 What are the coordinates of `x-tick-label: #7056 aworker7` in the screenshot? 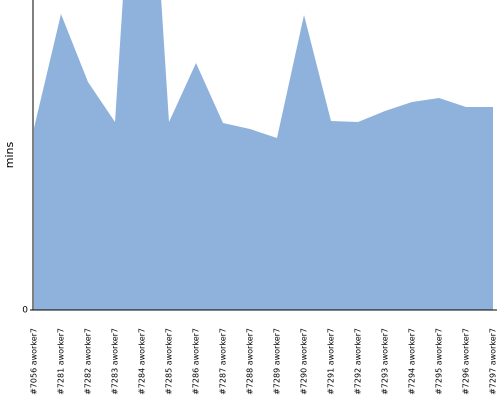 It's located at (34, 361).